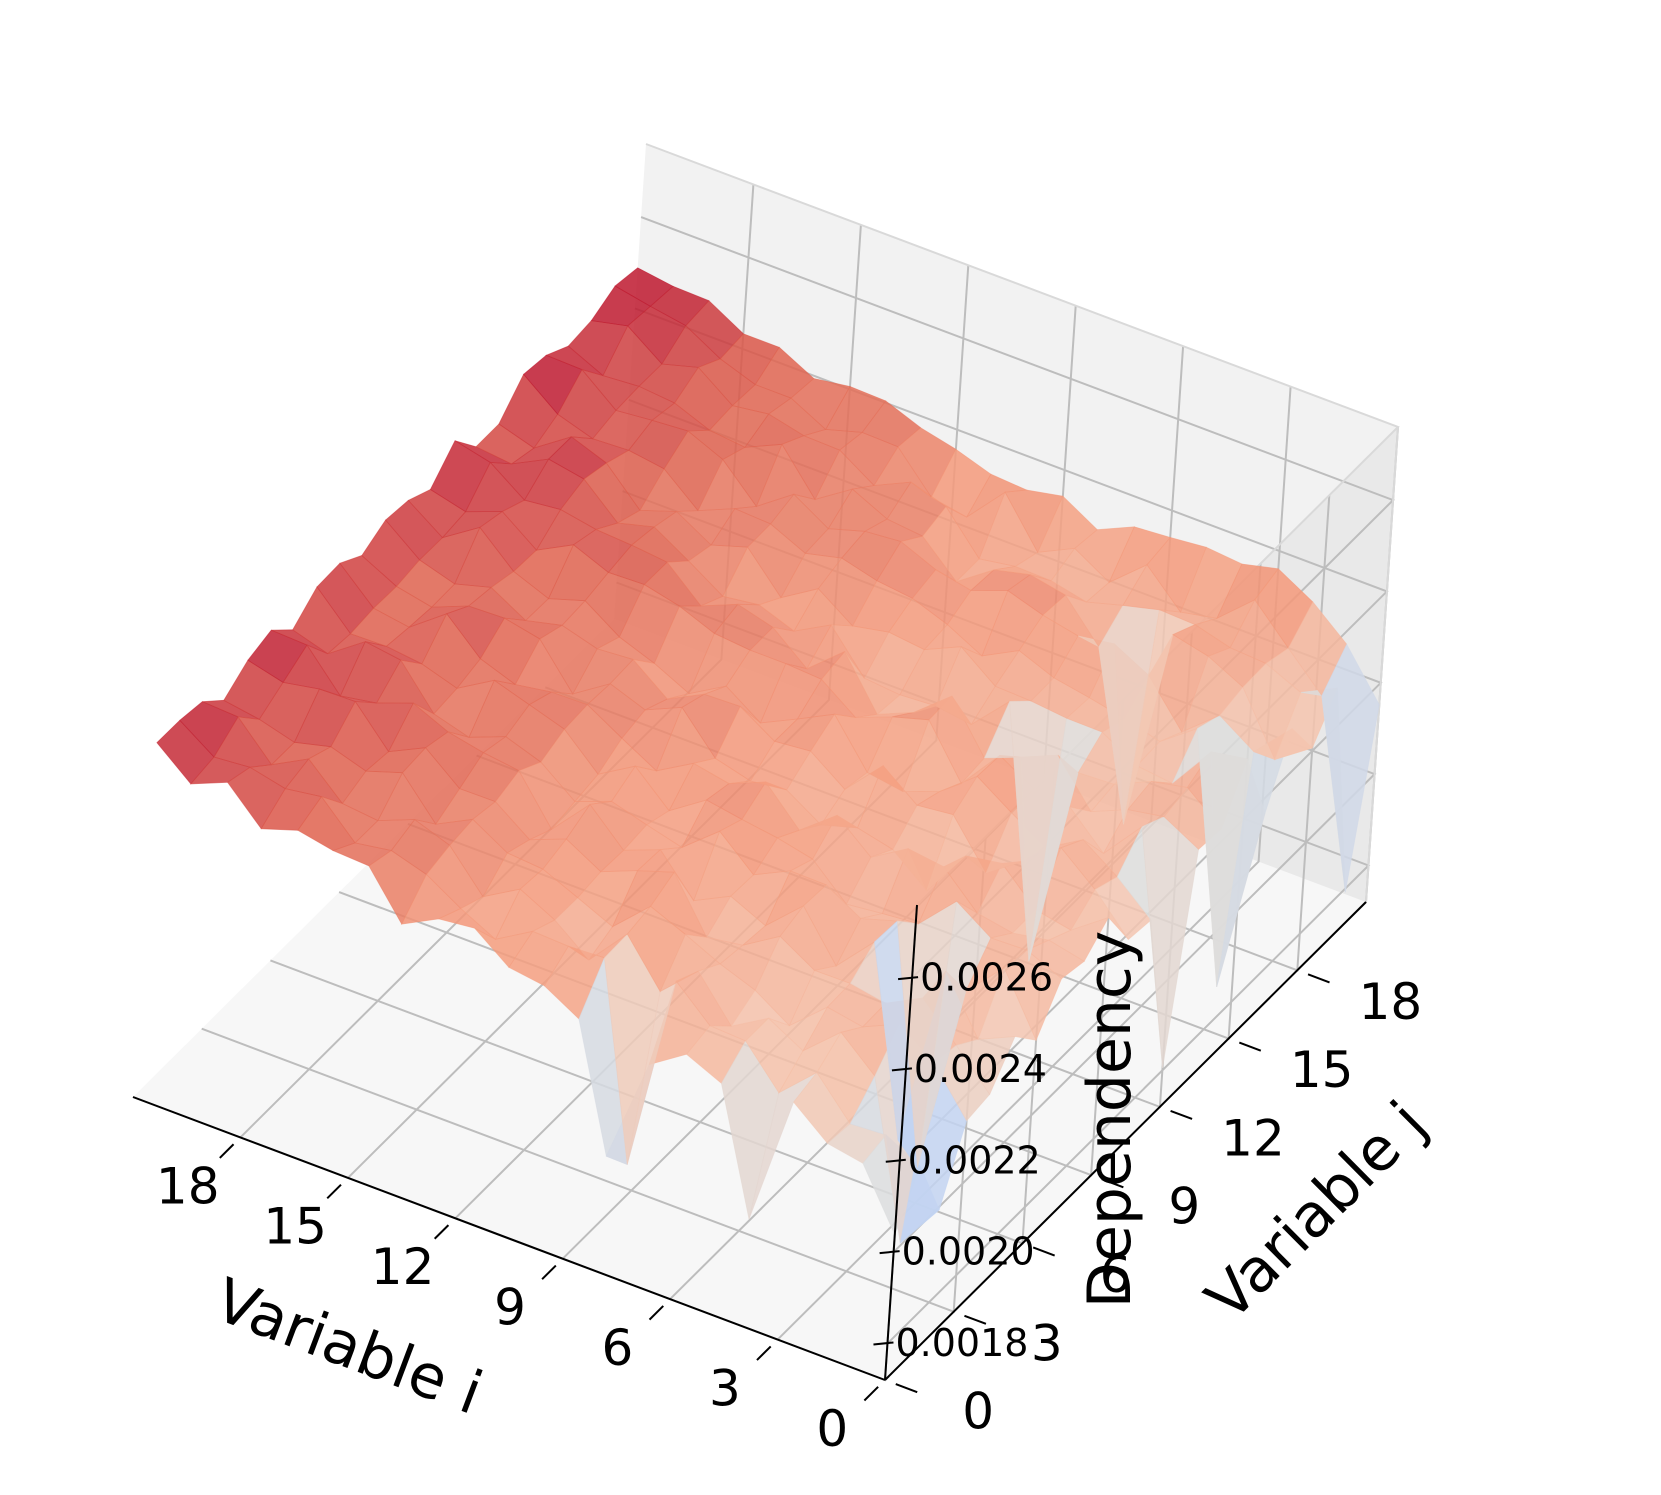 The width and height of the screenshot is (1661, 1495). I want to click on x-tick-label: 9, so click(510, 1308).